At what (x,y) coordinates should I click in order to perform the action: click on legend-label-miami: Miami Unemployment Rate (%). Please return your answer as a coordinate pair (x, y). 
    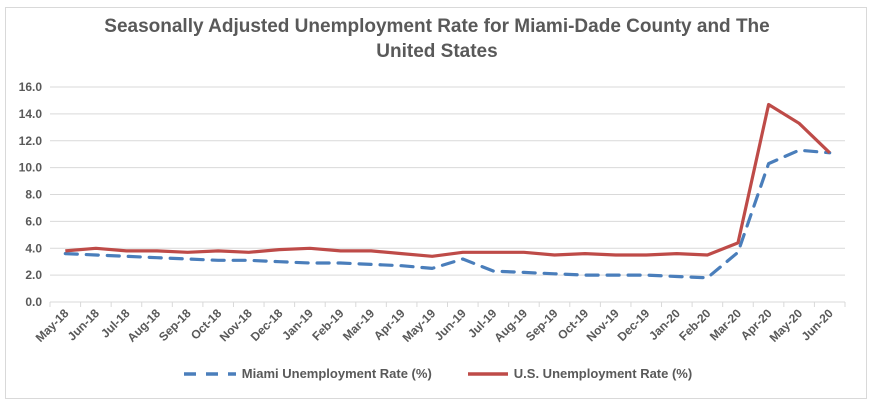
    Looking at the image, I should click on (336, 373).